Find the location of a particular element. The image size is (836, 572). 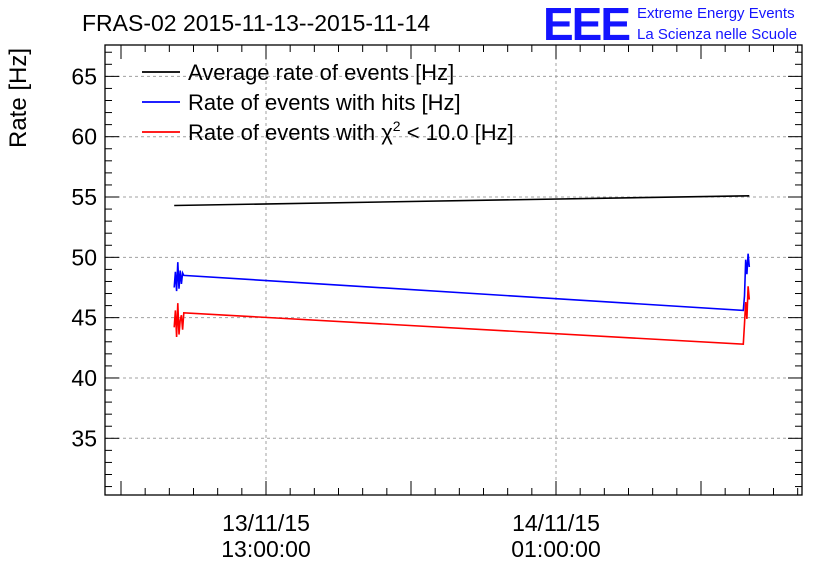

y-tick-labels: 35 40 45 50 55 60 65 is located at coordinates (84, 257).